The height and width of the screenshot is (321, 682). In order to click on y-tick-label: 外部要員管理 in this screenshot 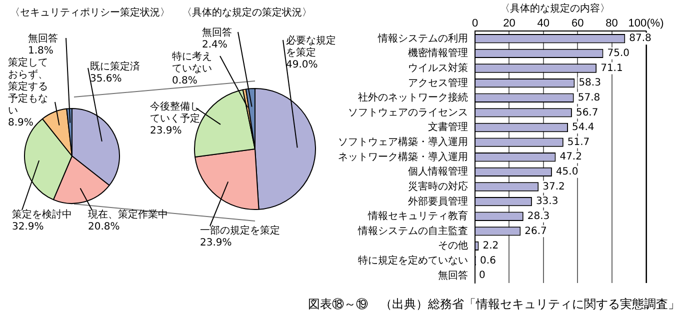, I will do `click(438, 201)`.